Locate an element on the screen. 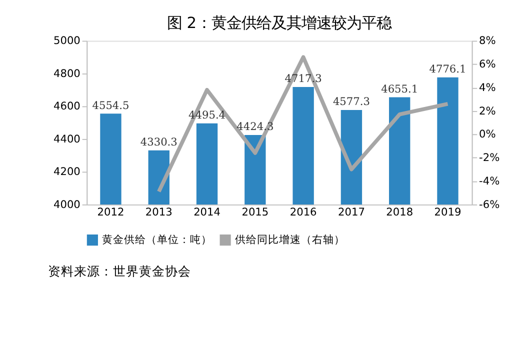 Image resolution: width=519 pixels, height=341 pixels. x-tick-label: 2014 is located at coordinates (207, 212).